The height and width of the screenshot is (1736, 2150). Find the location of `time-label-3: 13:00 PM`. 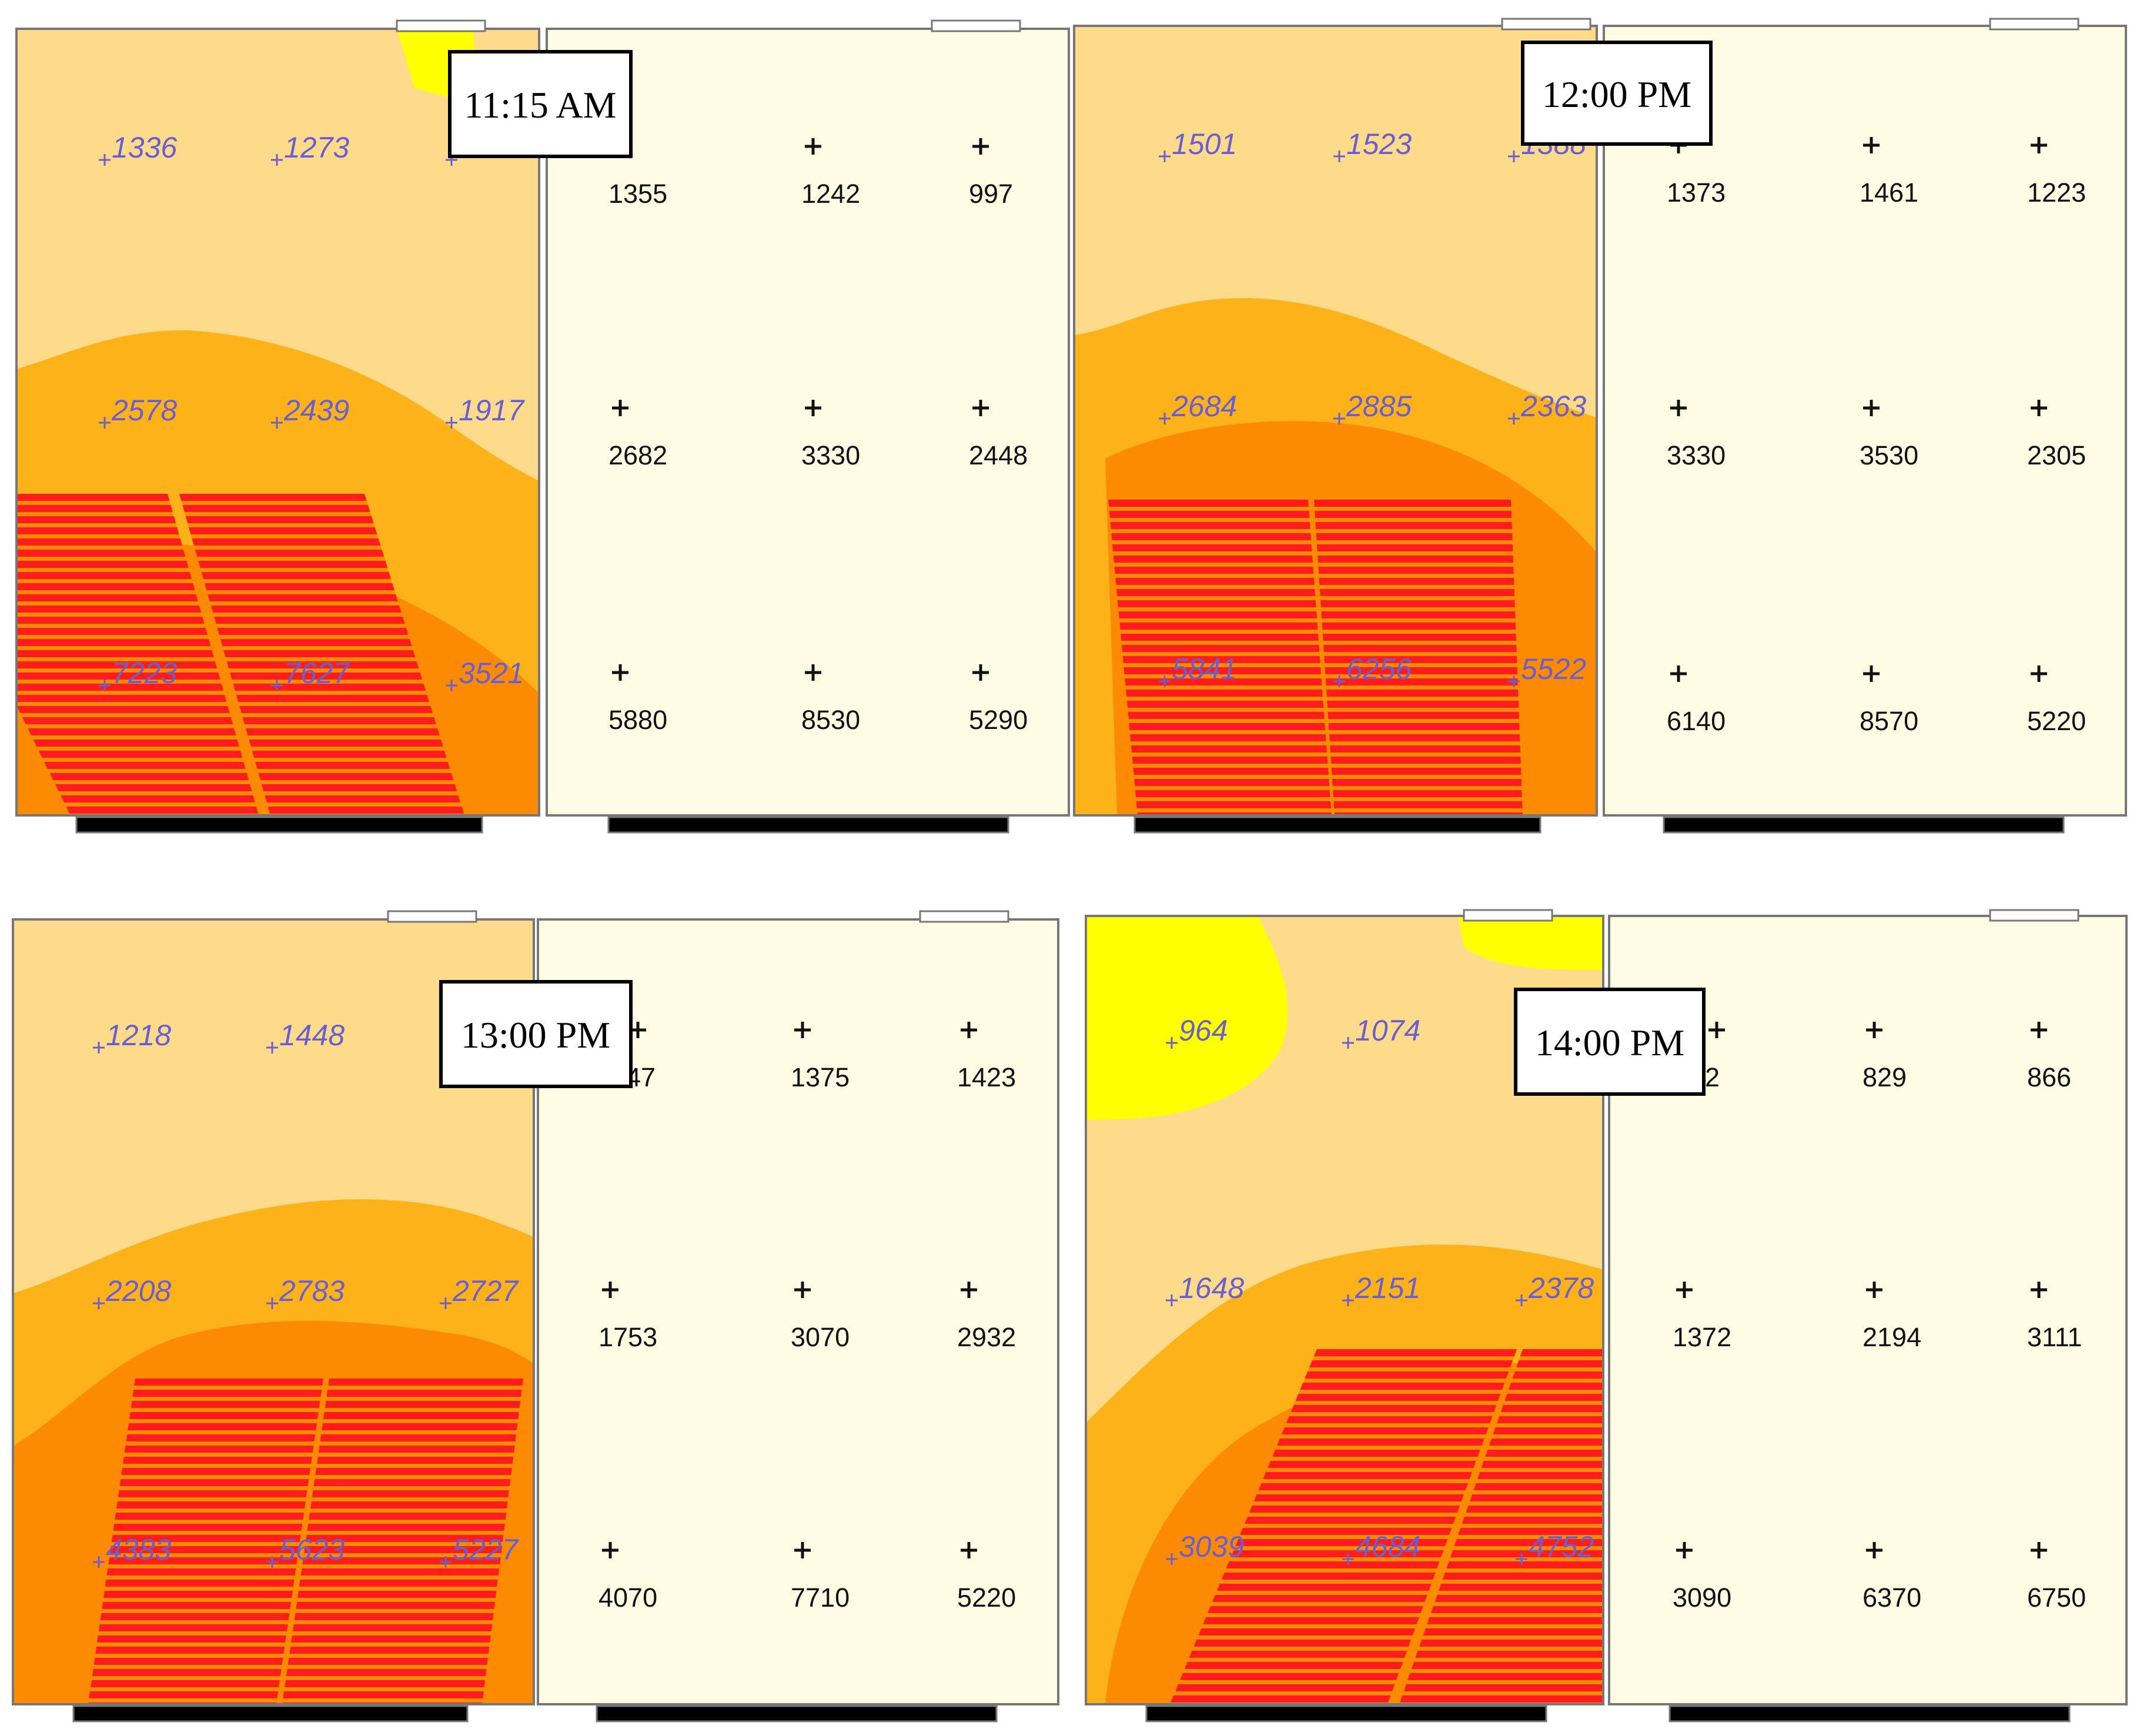

time-label-3: 13:00 PM is located at coordinates (535, 1035).